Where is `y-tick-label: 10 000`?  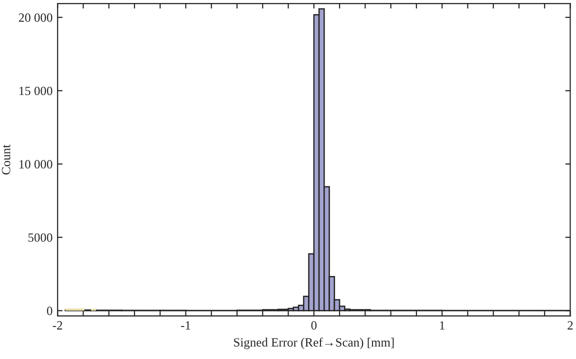
y-tick-label: 10 000 is located at coordinates (35, 164).